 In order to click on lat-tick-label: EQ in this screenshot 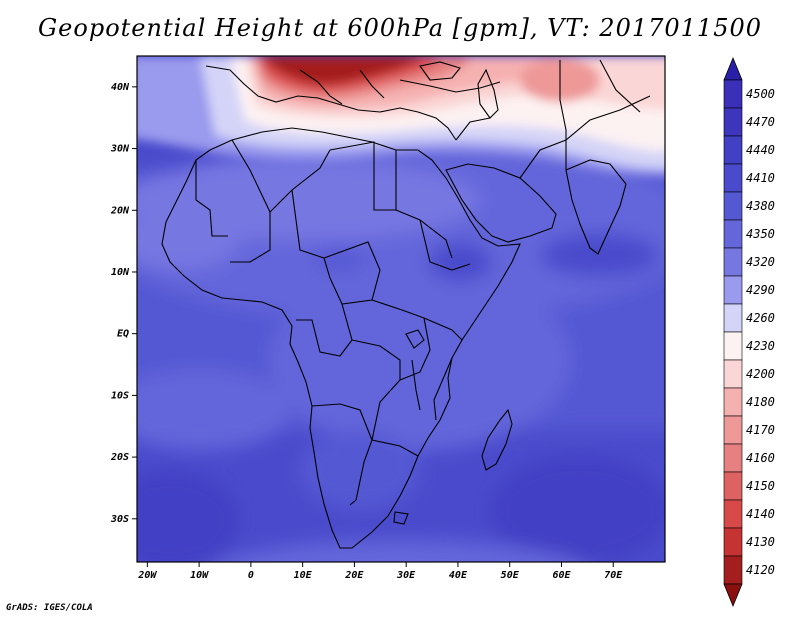, I will do `click(123, 334)`.